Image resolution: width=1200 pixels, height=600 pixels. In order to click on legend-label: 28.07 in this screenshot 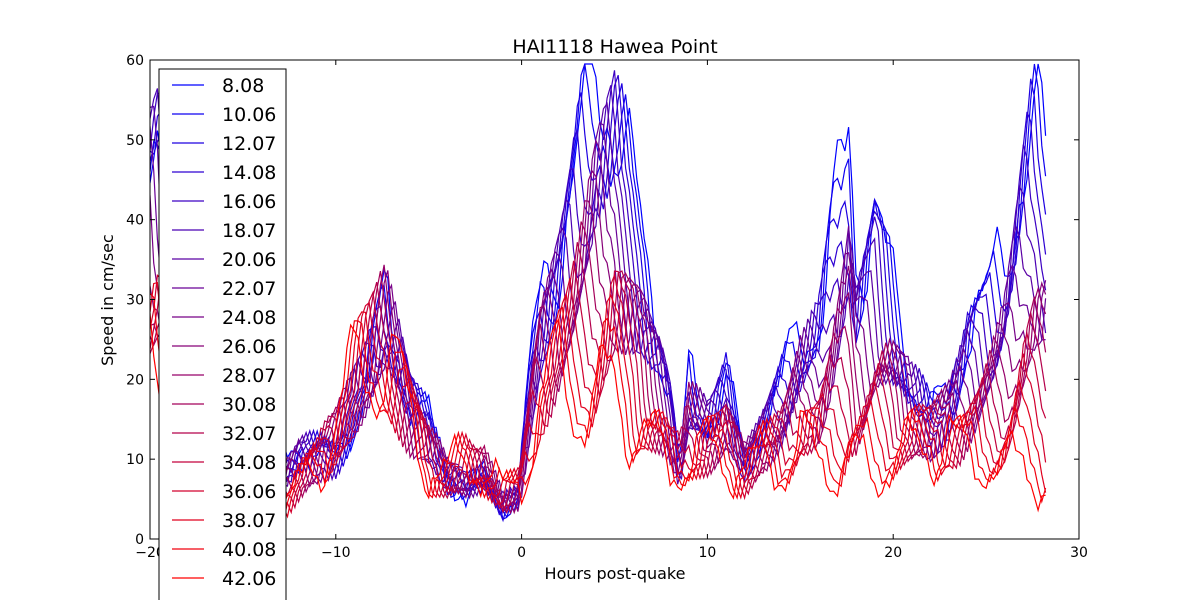, I will do `click(249, 376)`.